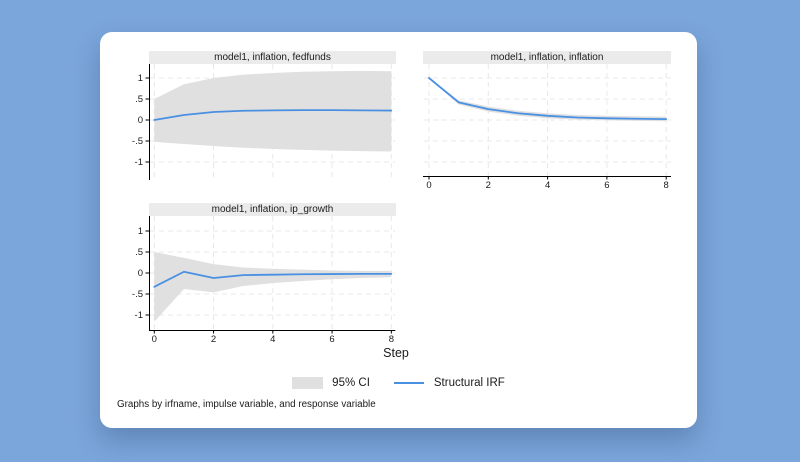  What do you see at coordinates (547, 127) in the screenshot?
I see `panel-top-right: 0 2 4 6 8` at bounding box center [547, 127].